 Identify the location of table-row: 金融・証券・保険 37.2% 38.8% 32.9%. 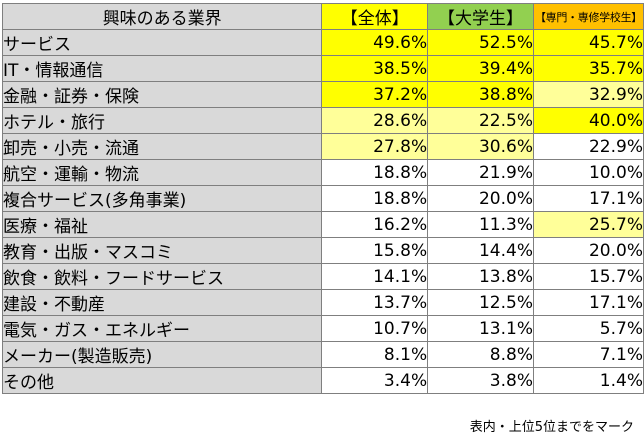
(322, 94).